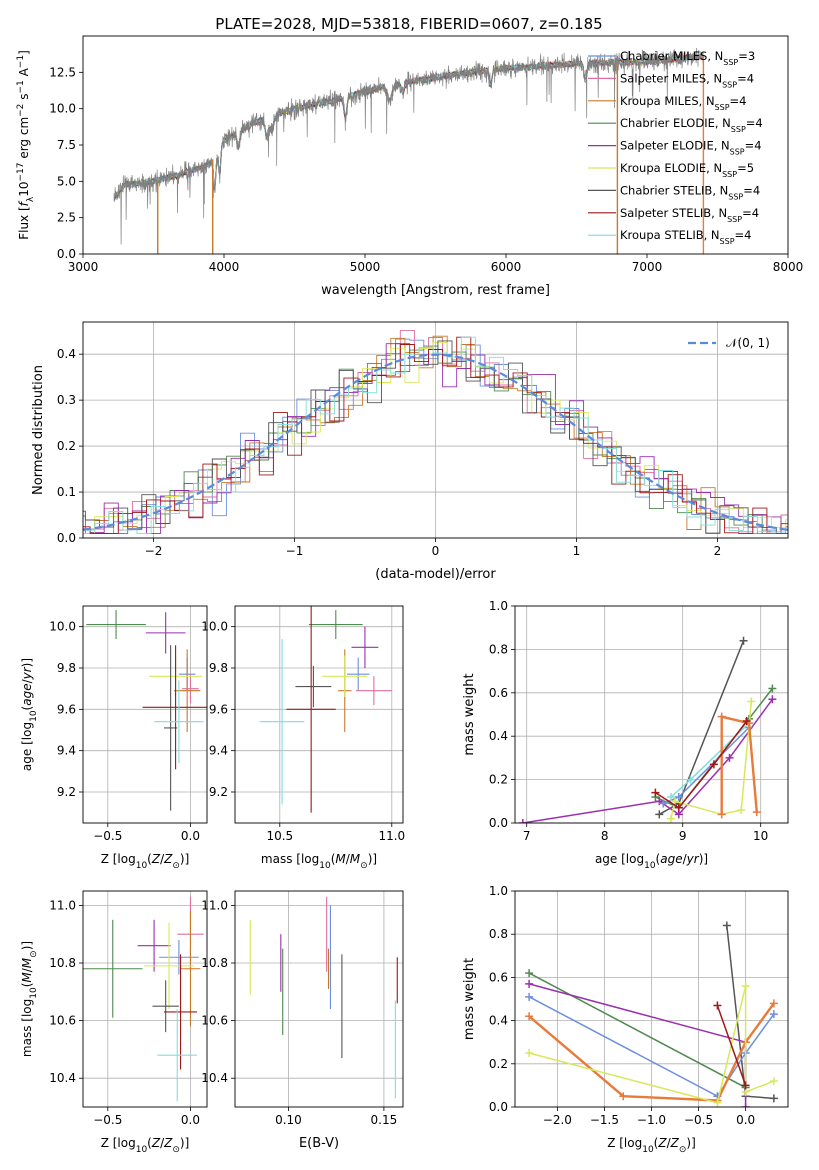 Image resolution: width=819 pixels, height=1170 pixels. Describe the element at coordinates (718, 551) in the screenshot. I see `x-tick-label: 2` at that location.